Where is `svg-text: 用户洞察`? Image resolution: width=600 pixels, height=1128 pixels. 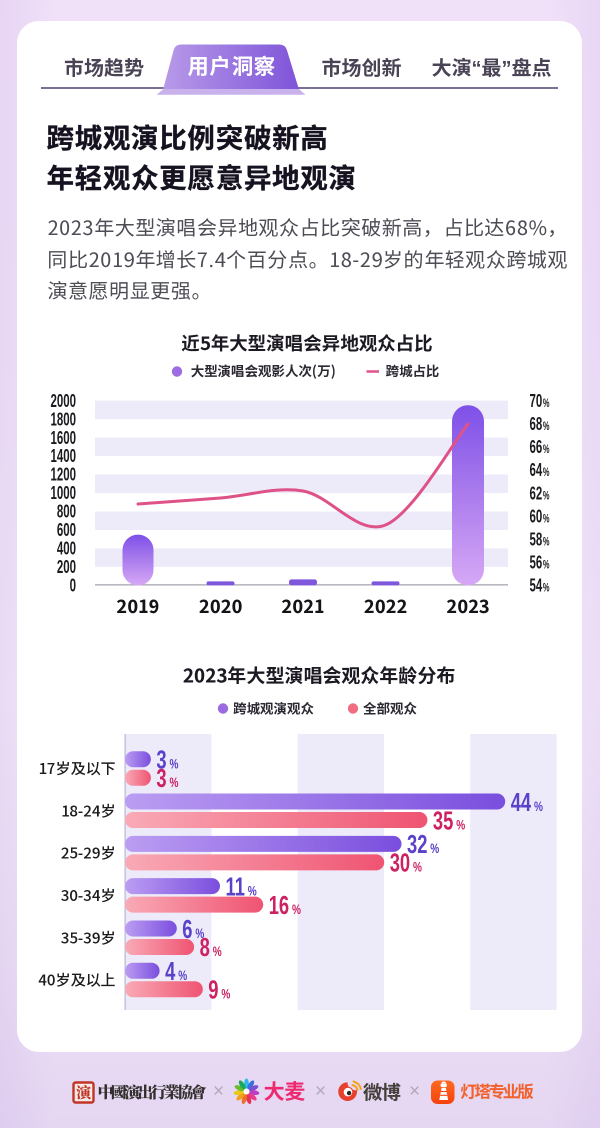 svg-text: 用户洞察 is located at coordinates (231, 65).